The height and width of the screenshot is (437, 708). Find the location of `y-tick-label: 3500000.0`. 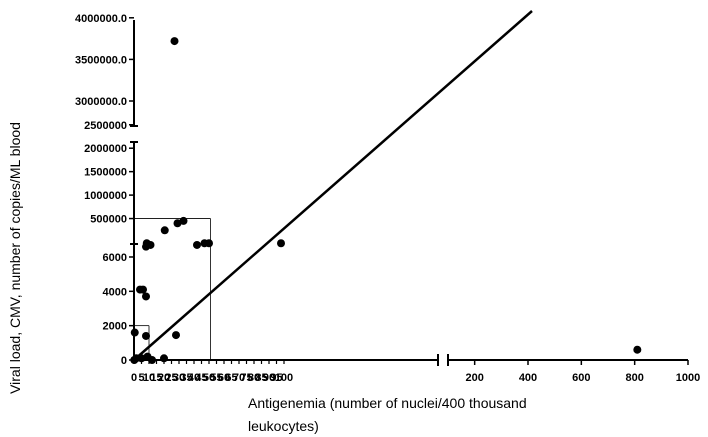

y-tick-label: 3500000.0 is located at coordinates (101, 60).